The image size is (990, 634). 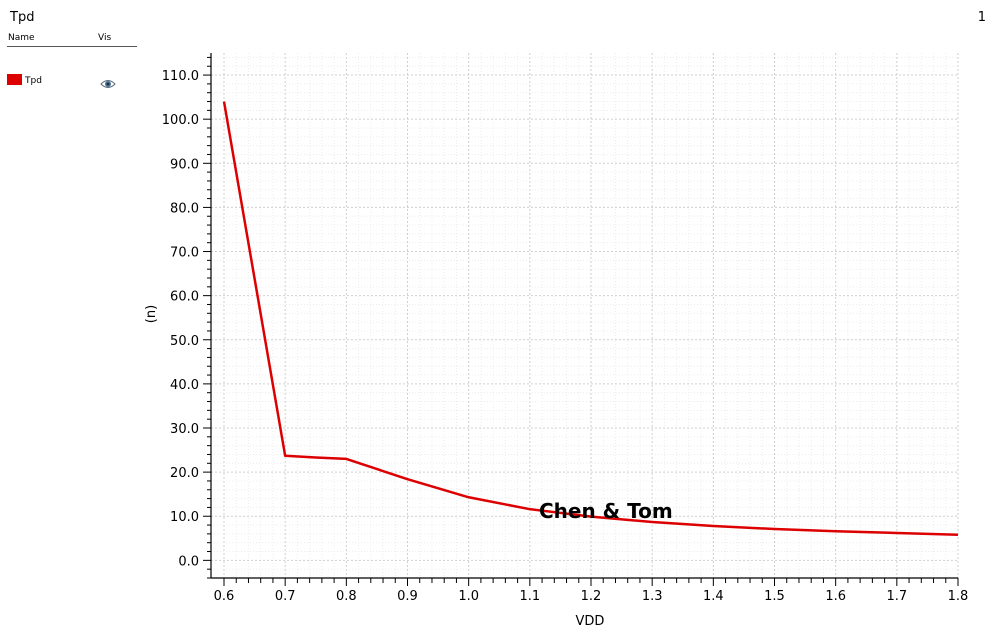 What do you see at coordinates (346, 596) in the screenshot?
I see `x-tick-label: 0.8` at bounding box center [346, 596].